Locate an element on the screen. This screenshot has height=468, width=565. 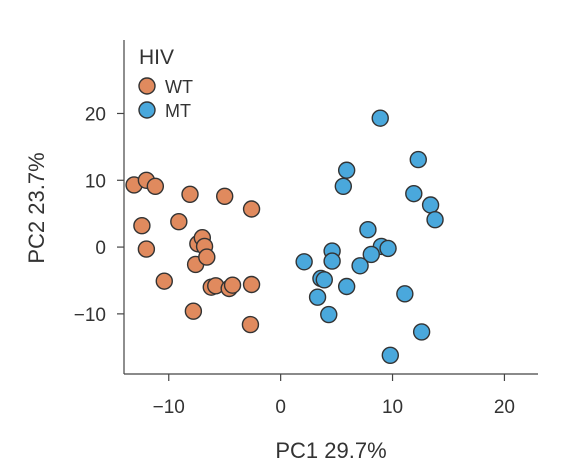
y-tick-label: 0 is located at coordinates (100, 248).